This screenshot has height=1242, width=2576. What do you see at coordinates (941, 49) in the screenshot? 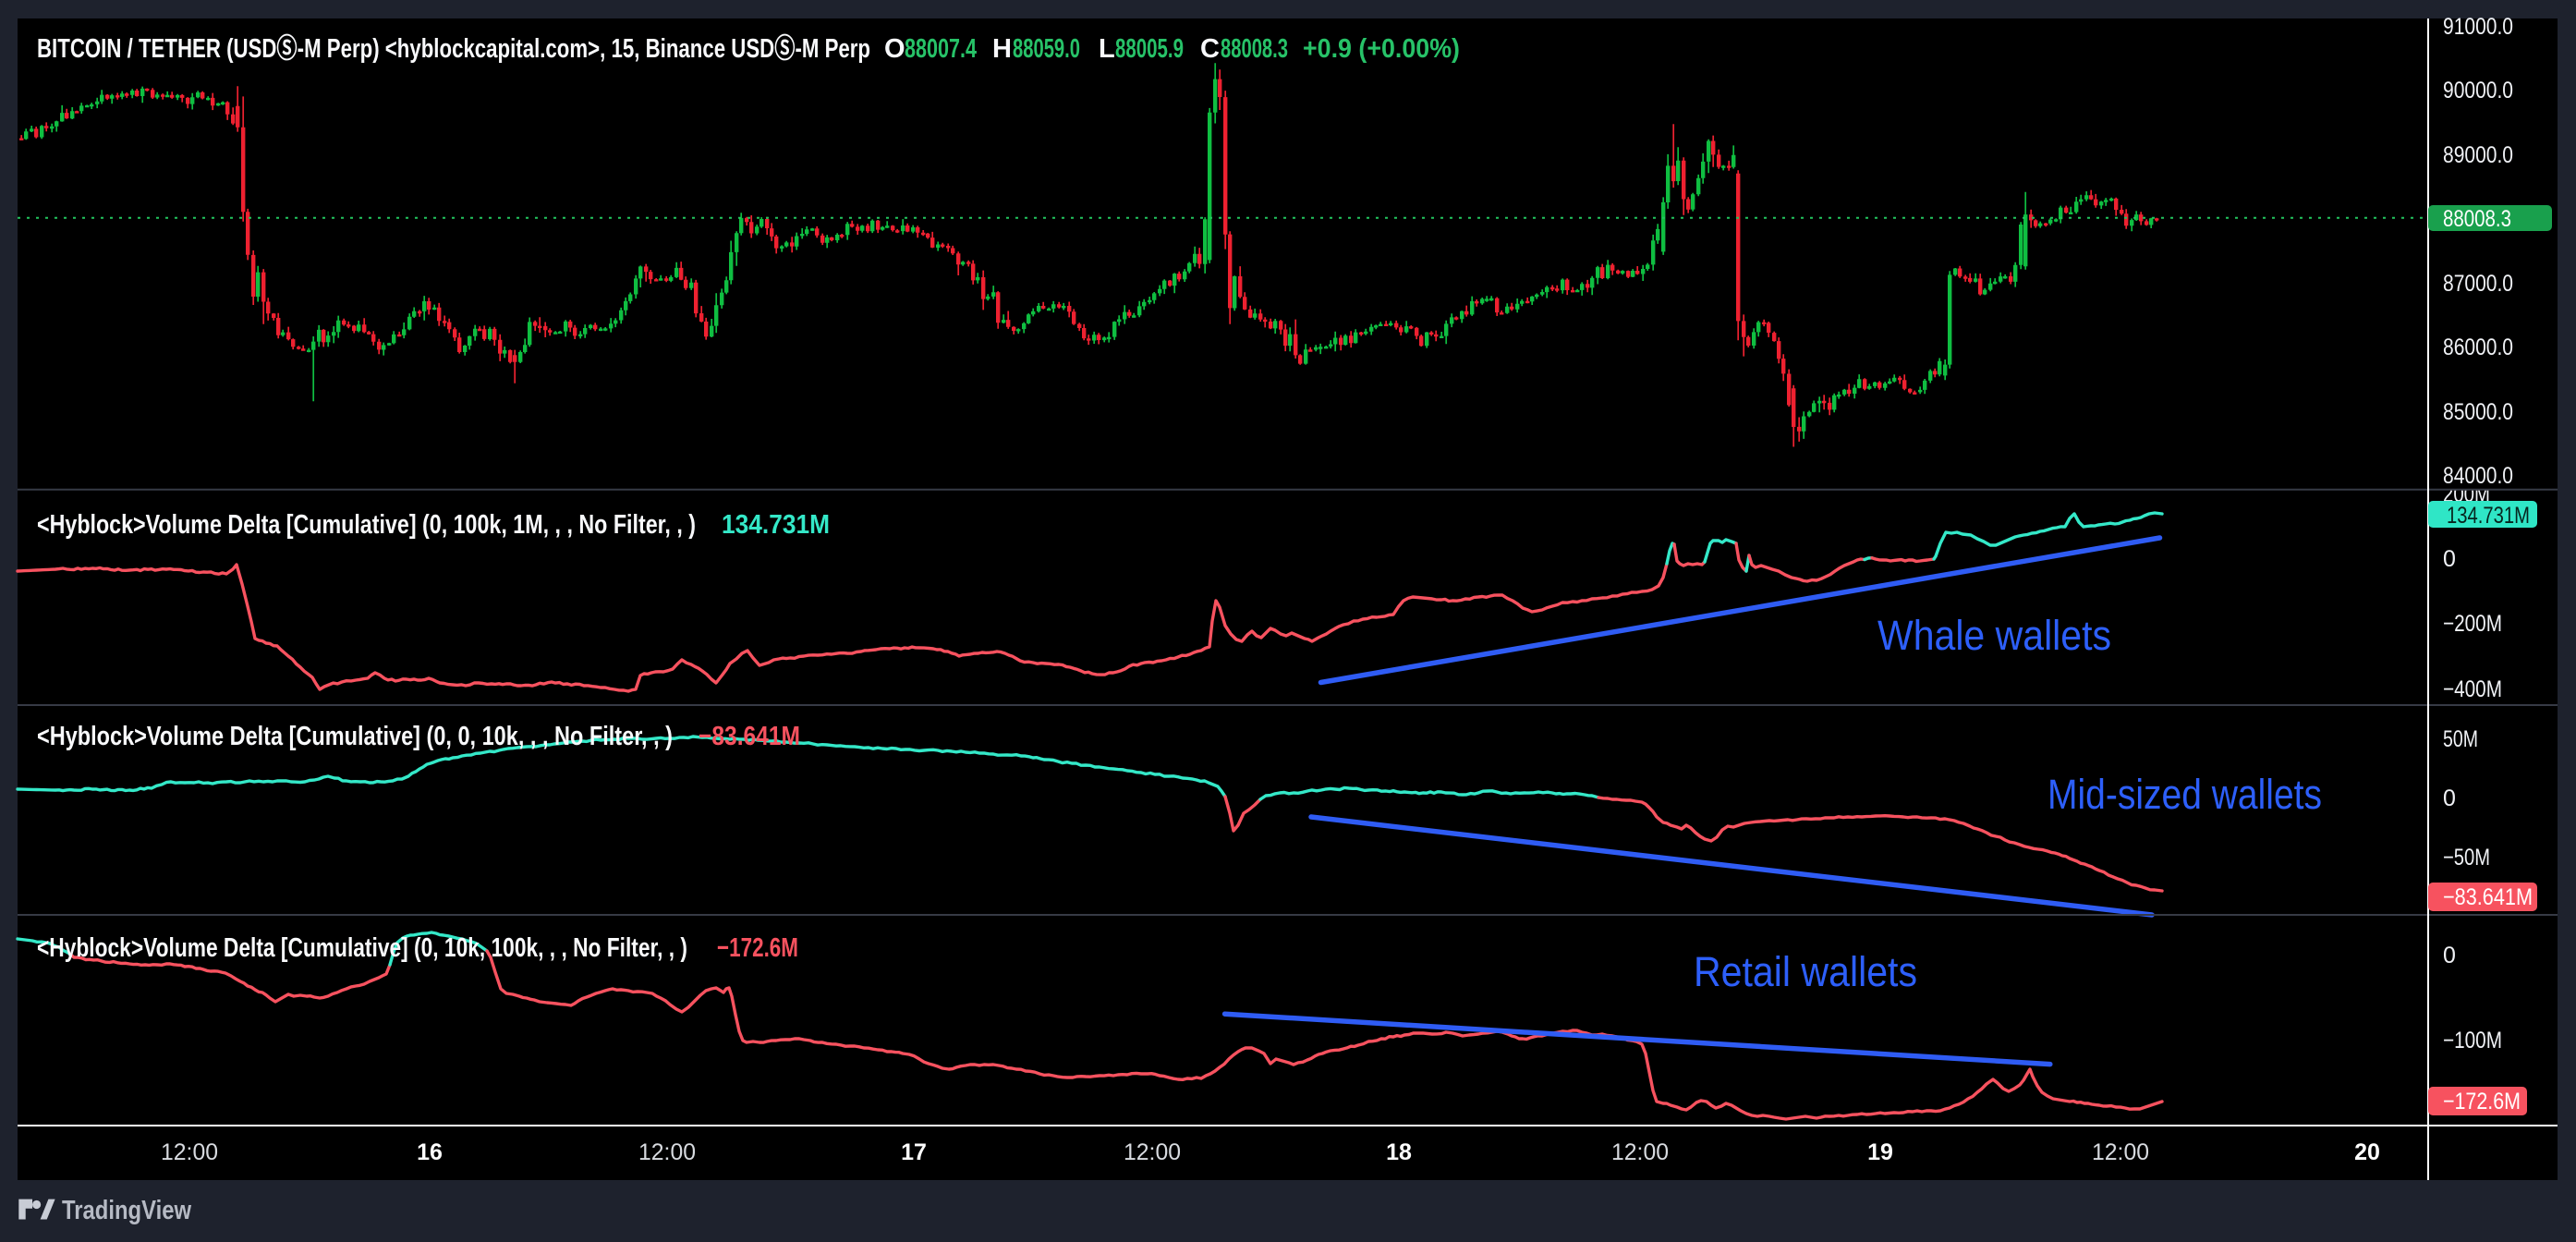
I see `svg-text: 88007.4` at bounding box center [941, 49].